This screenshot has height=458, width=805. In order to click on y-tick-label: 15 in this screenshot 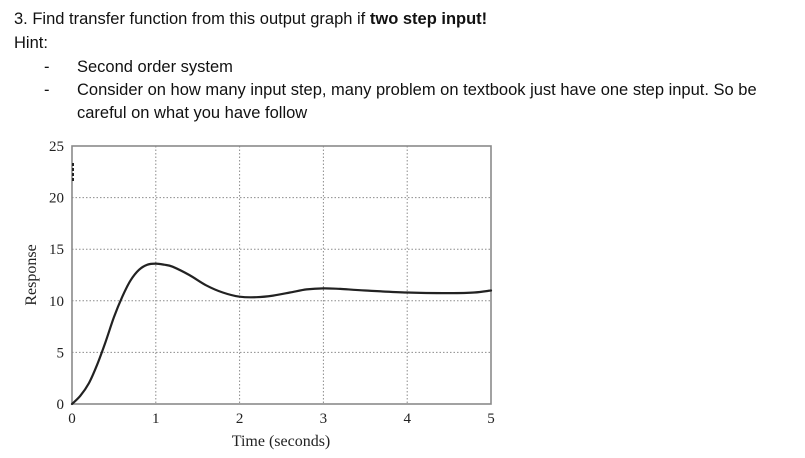, I will do `click(56, 250)`.